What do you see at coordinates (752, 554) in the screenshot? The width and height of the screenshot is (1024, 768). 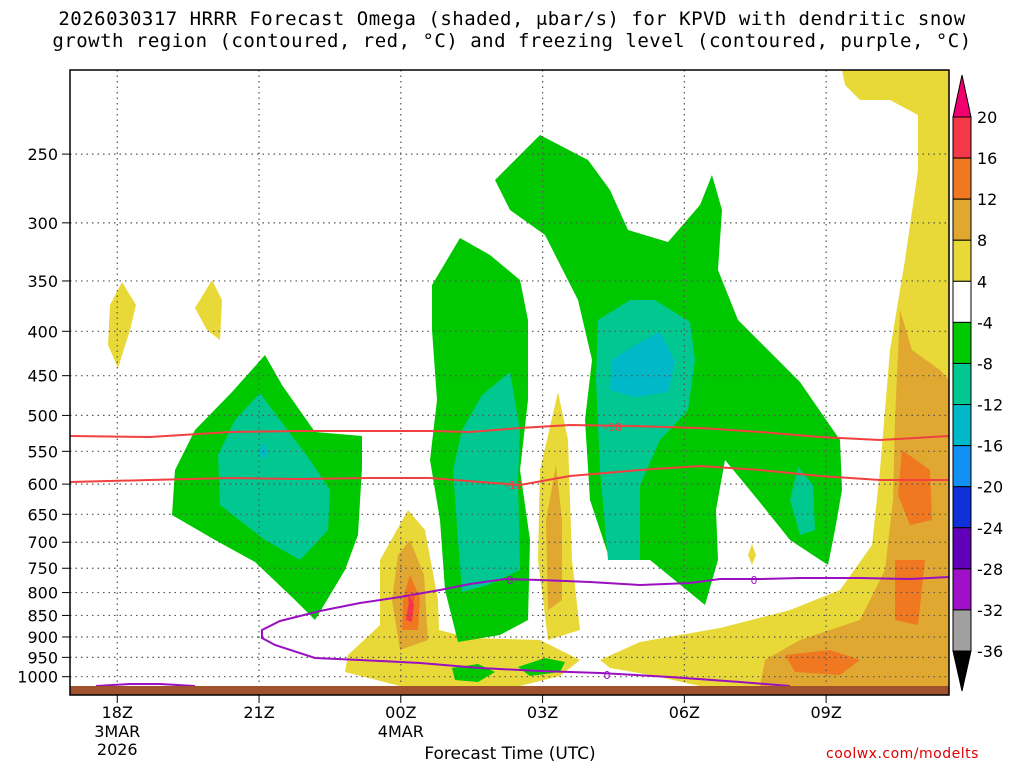 I see `omega-blob-07z` at bounding box center [752, 554].